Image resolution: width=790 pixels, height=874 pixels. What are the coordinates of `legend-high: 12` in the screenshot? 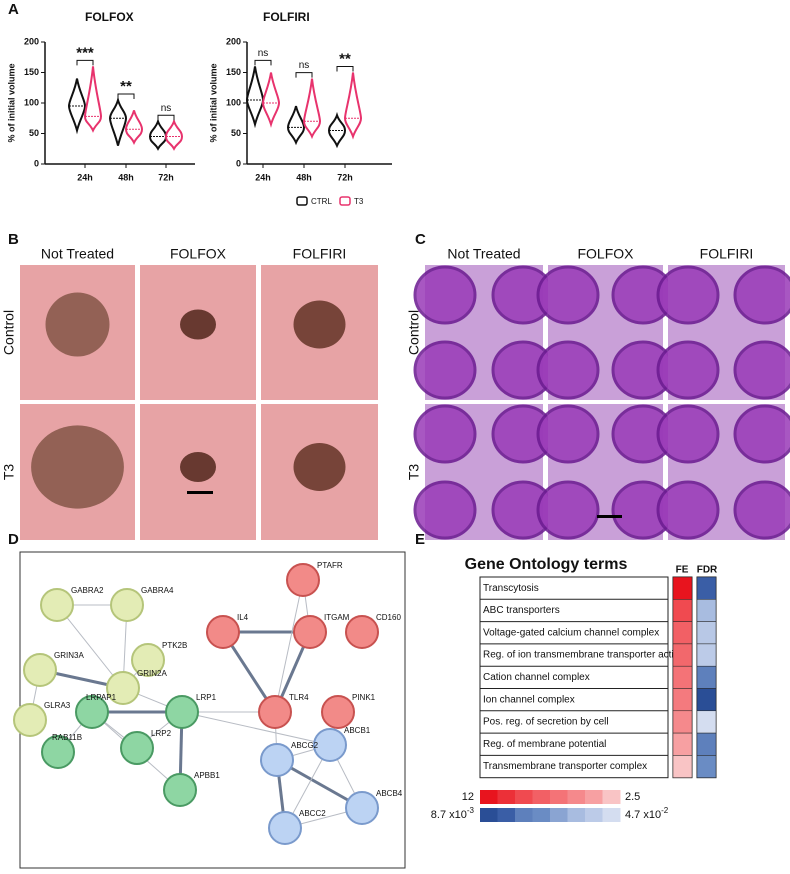 It's located at (468, 797).